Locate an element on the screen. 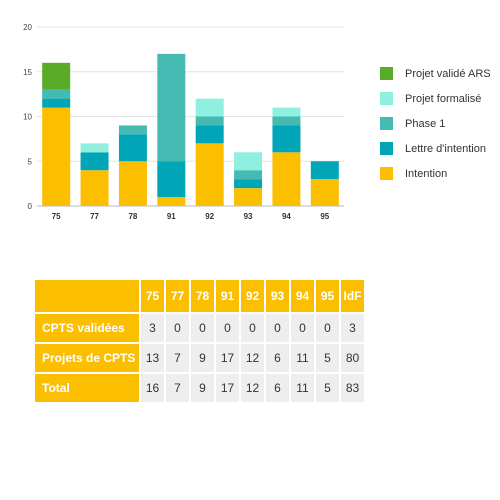 The width and height of the screenshot is (500, 500). x-tick-label: 78 is located at coordinates (132, 216).